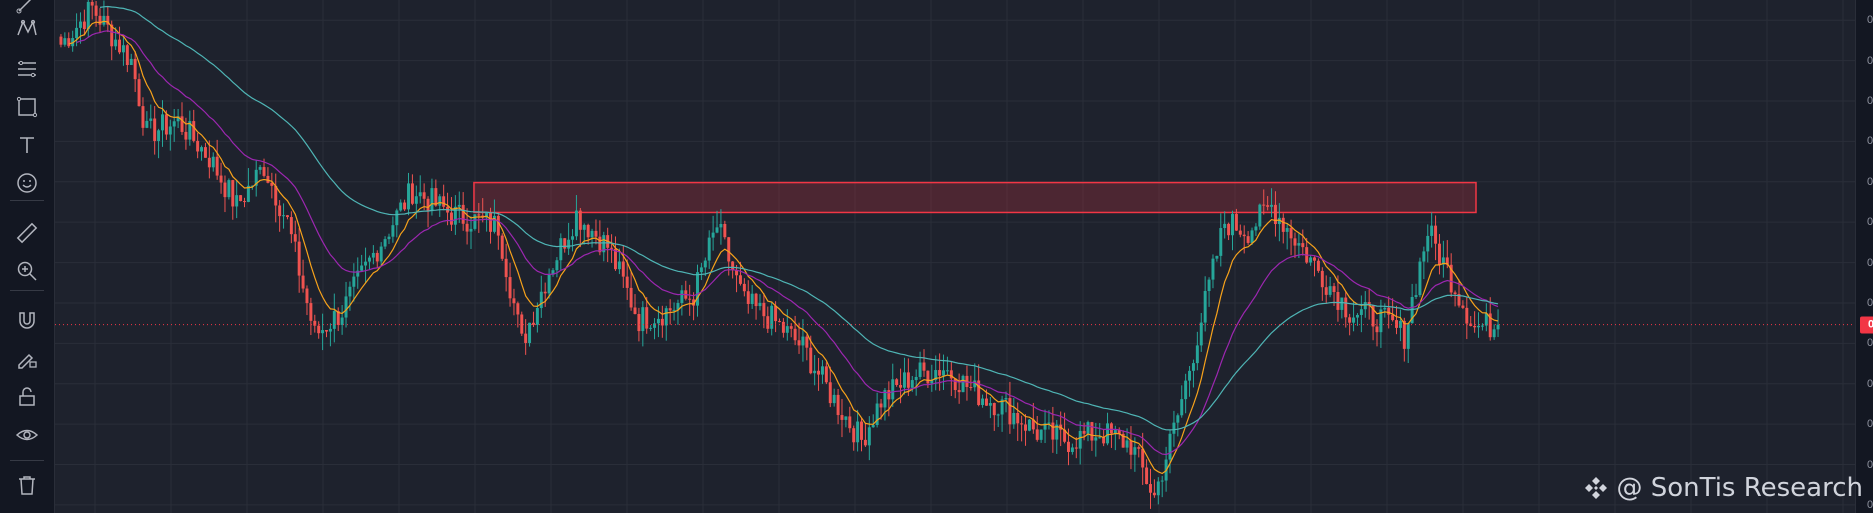 The image size is (1873, 513). Describe the element at coordinates (27, 183) in the screenshot. I see `emoji-icon` at that location.